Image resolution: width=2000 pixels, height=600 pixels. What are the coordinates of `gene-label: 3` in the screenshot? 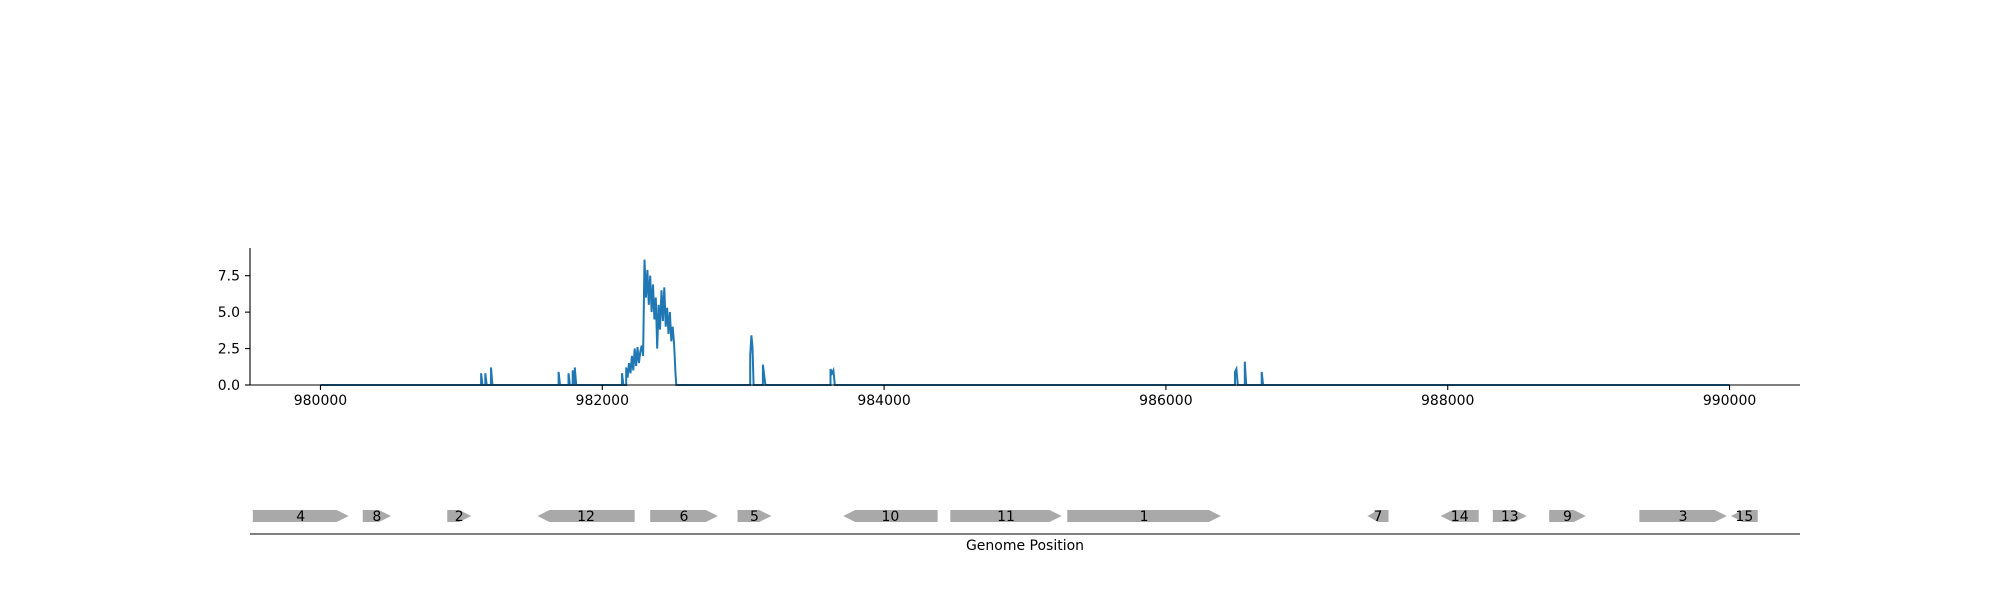 It's located at (1683, 517).